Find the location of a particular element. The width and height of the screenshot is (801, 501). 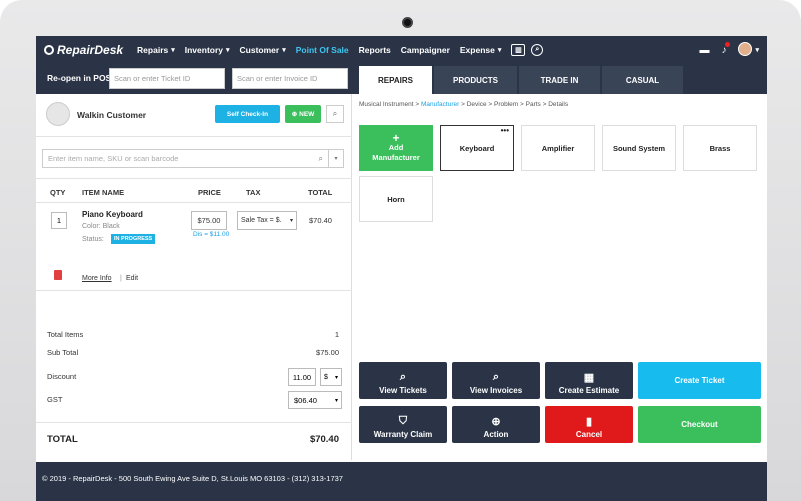

tax-value: Sale Tax = $. is located at coordinates (261, 220).